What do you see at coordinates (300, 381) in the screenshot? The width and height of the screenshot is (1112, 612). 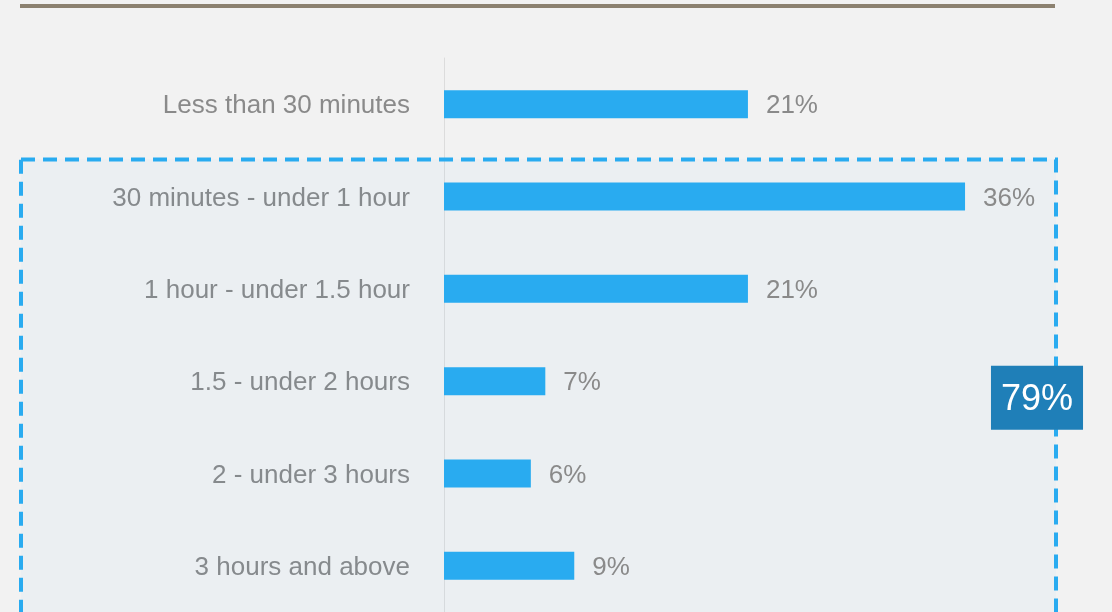 I see `y-tick-label: 1.5 - under 2 hours` at bounding box center [300, 381].